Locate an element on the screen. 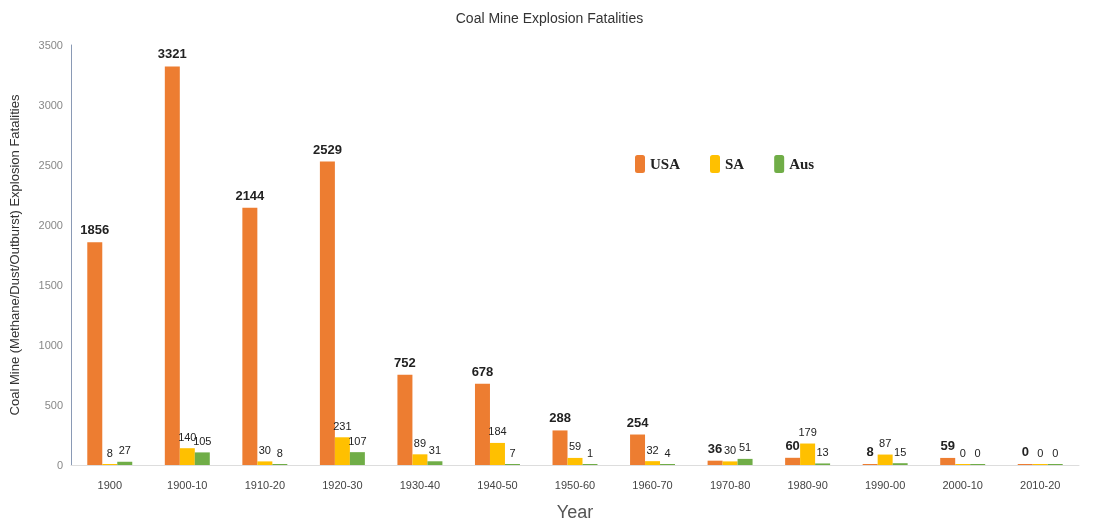  data-label: 7 is located at coordinates (512, 452).